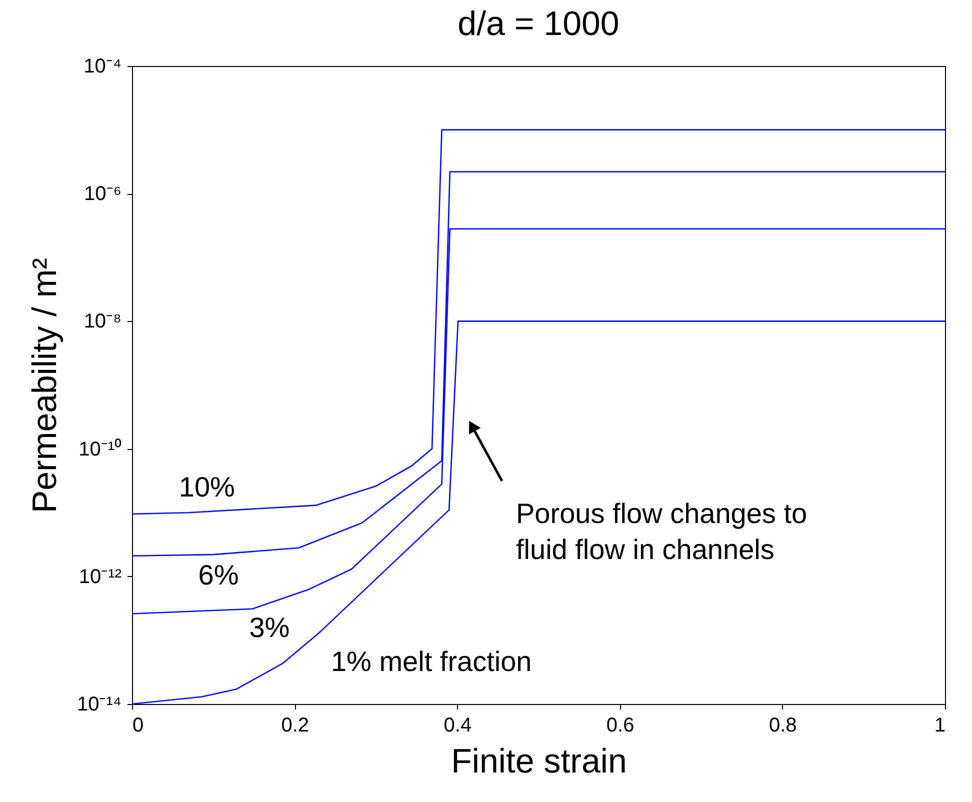  Describe the element at coordinates (103, 194) in the screenshot. I see `y-tick-label: 10⁻⁶` at that location.